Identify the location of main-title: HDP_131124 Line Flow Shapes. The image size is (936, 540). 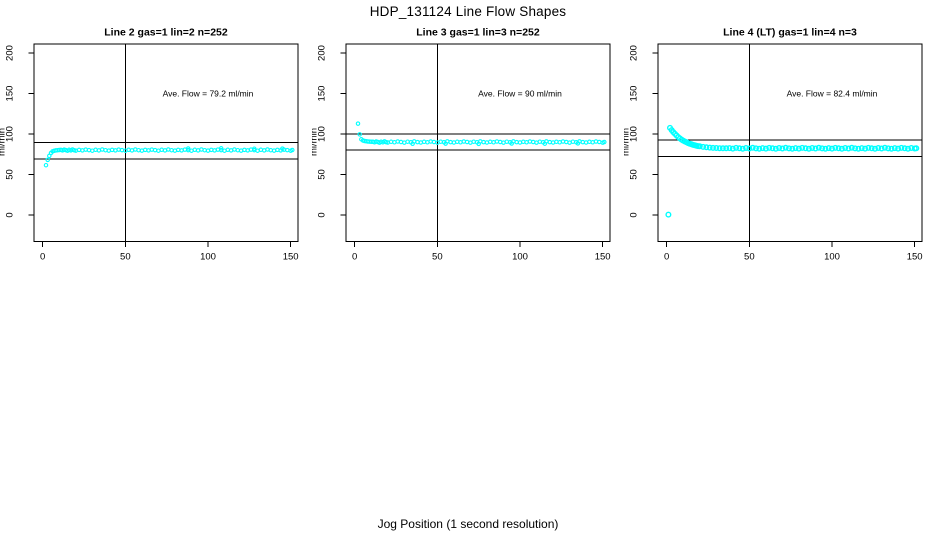
(468, 11).